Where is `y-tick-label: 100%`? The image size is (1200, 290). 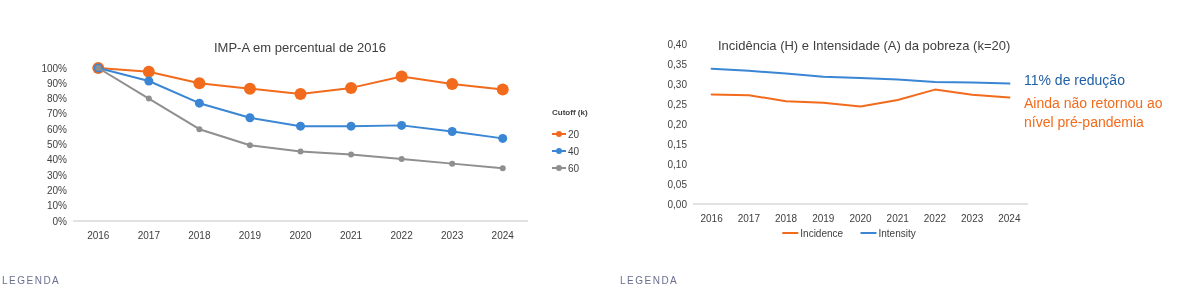 y-tick-label: 100% is located at coordinates (54, 68).